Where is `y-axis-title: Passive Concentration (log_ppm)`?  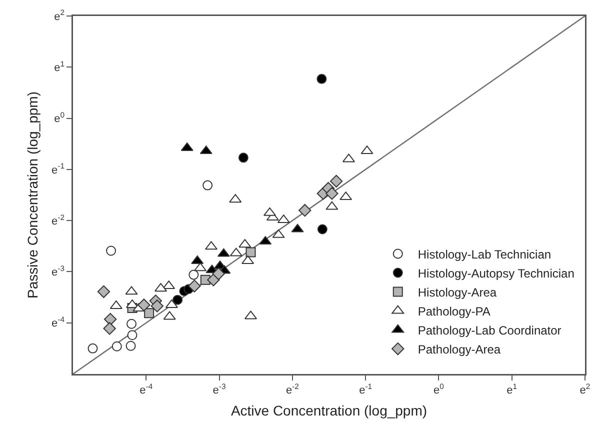
y-axis-title: Passive Concentration (log_ppm) is located at coordinates (32, 195).